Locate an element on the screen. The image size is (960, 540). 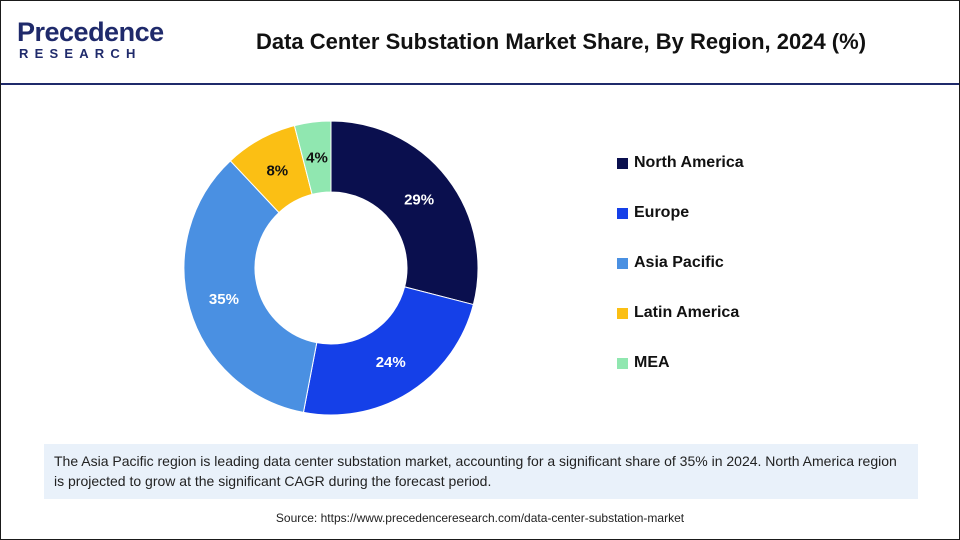
legend-item-mea: MEA is located at coordinates (680, 363).